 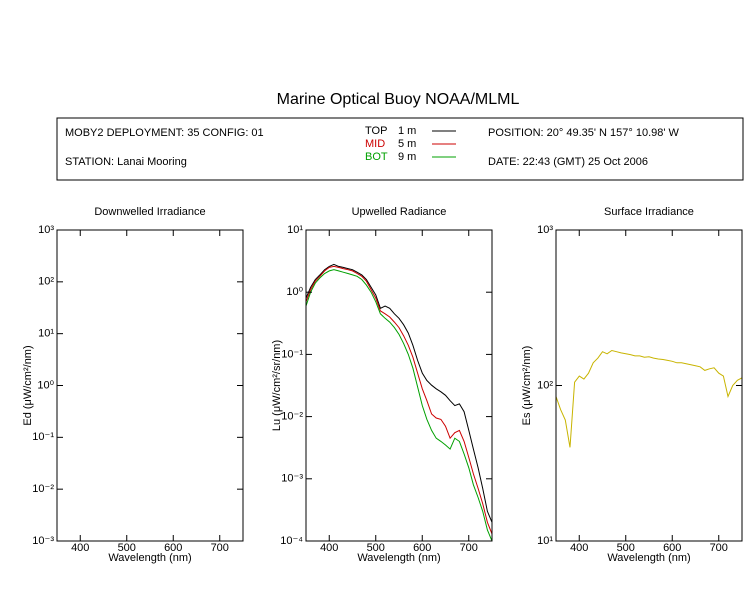 I want to click on legend-name: MID, so click(x=375, y=144).